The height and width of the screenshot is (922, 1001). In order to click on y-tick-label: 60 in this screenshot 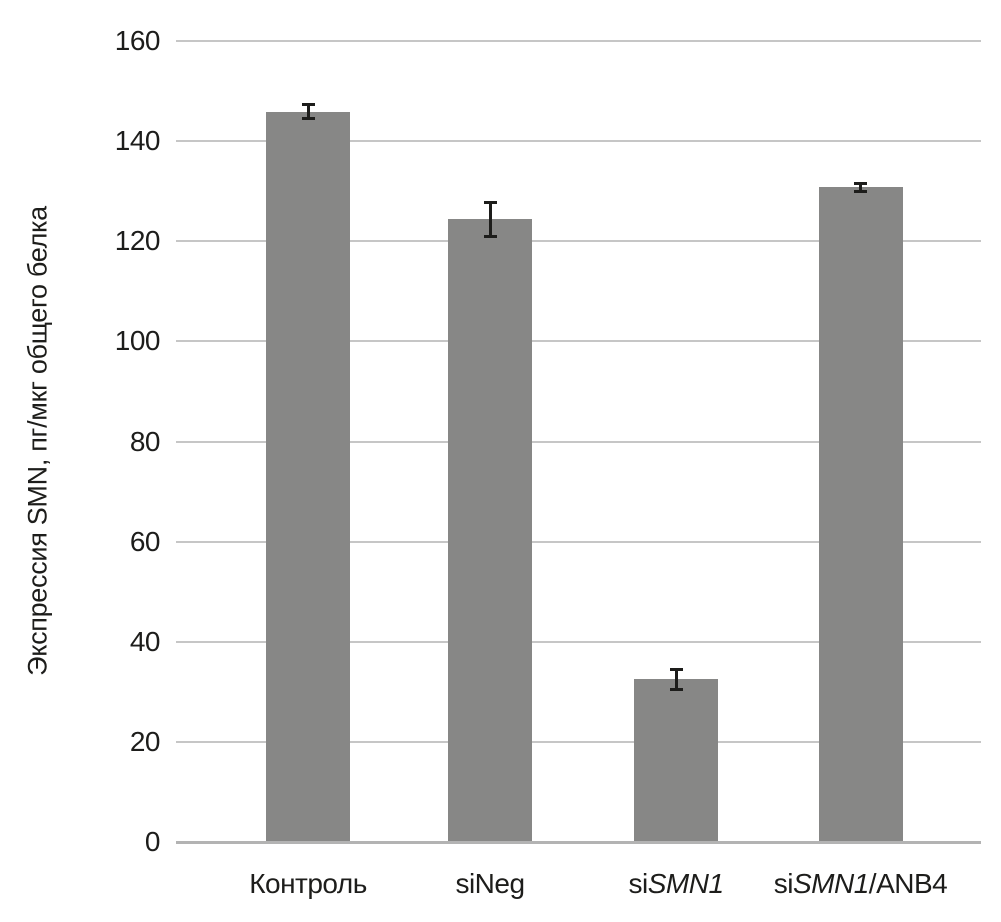, I will do `click(145, 541)`.